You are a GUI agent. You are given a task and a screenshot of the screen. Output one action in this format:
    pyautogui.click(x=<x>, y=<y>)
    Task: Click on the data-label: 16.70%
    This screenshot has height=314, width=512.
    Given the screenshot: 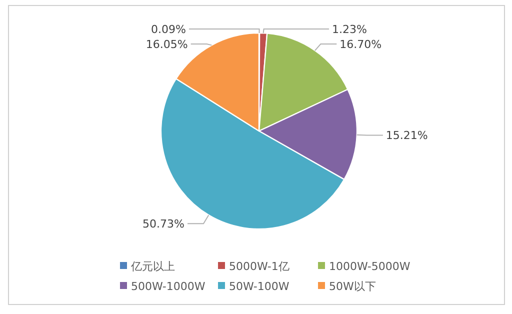 What is the action you would take?
    pyautogui.click(x=361, y=44)
    